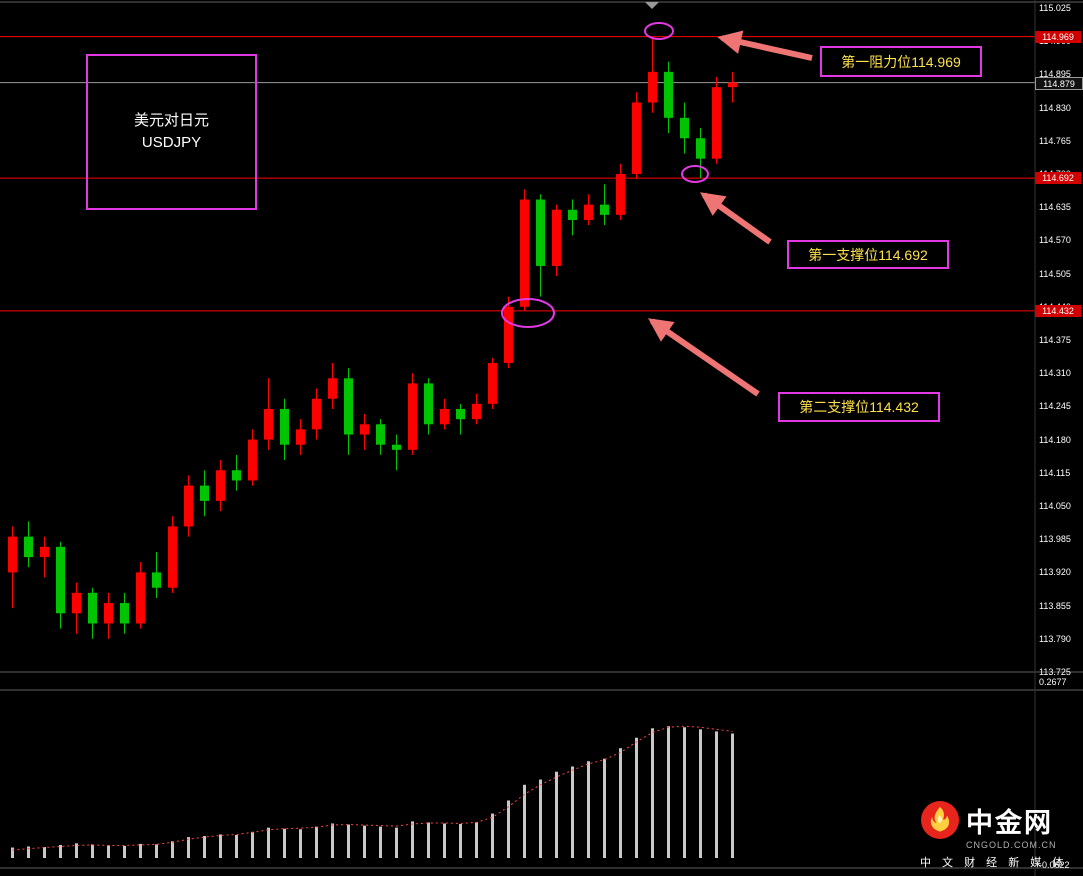  Describe the element at coordinates (868, 254) in the screenshot. I see `support1-label: 第一支撑位114.692` at that location.